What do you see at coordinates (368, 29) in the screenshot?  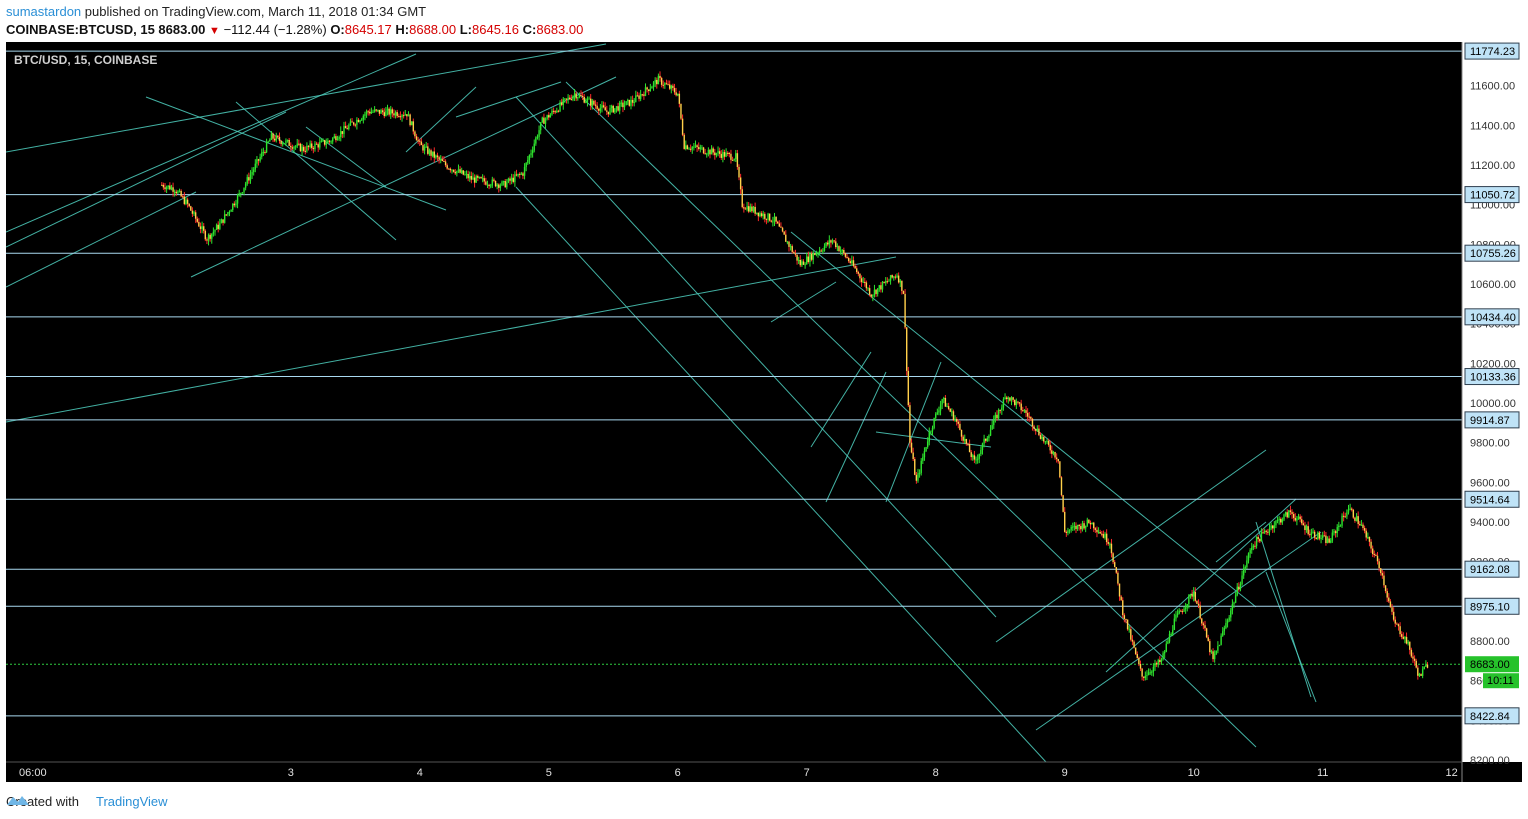 I see `open-value: 8645.17` at bounding box center [368, 29].